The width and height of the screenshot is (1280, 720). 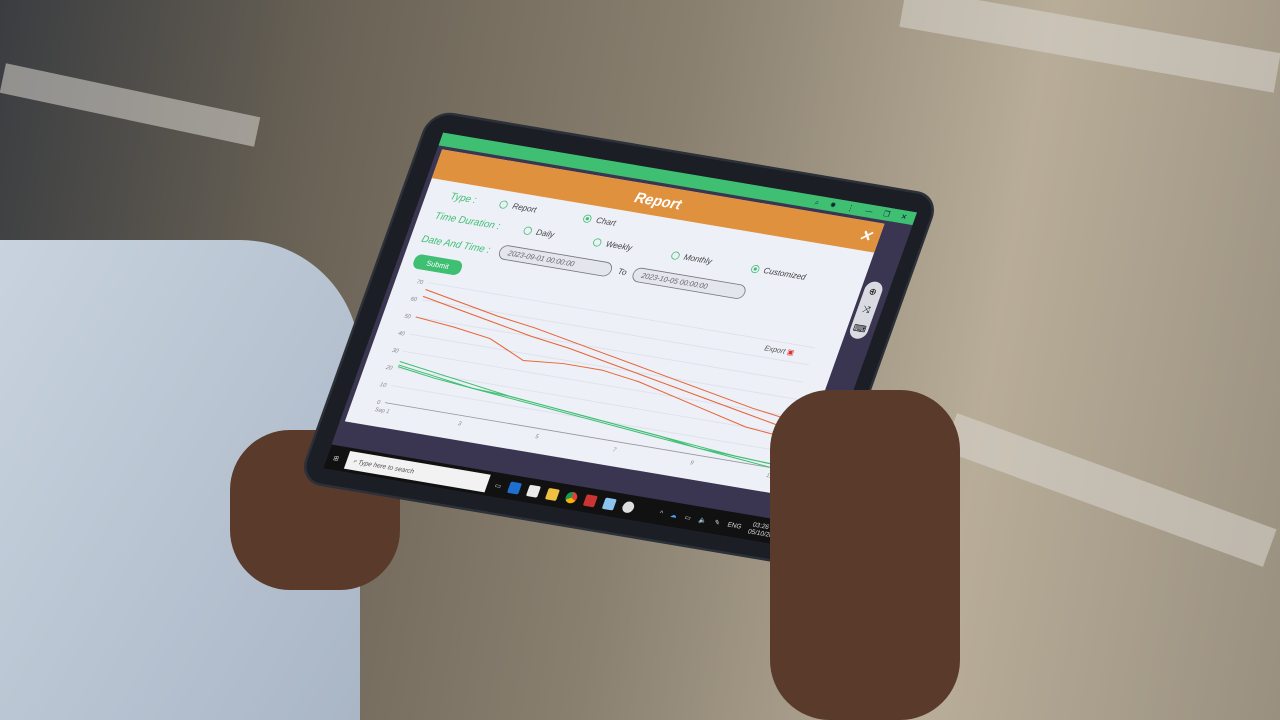 I want to click on y-tick-label: 30, so click(x=395, y=351).